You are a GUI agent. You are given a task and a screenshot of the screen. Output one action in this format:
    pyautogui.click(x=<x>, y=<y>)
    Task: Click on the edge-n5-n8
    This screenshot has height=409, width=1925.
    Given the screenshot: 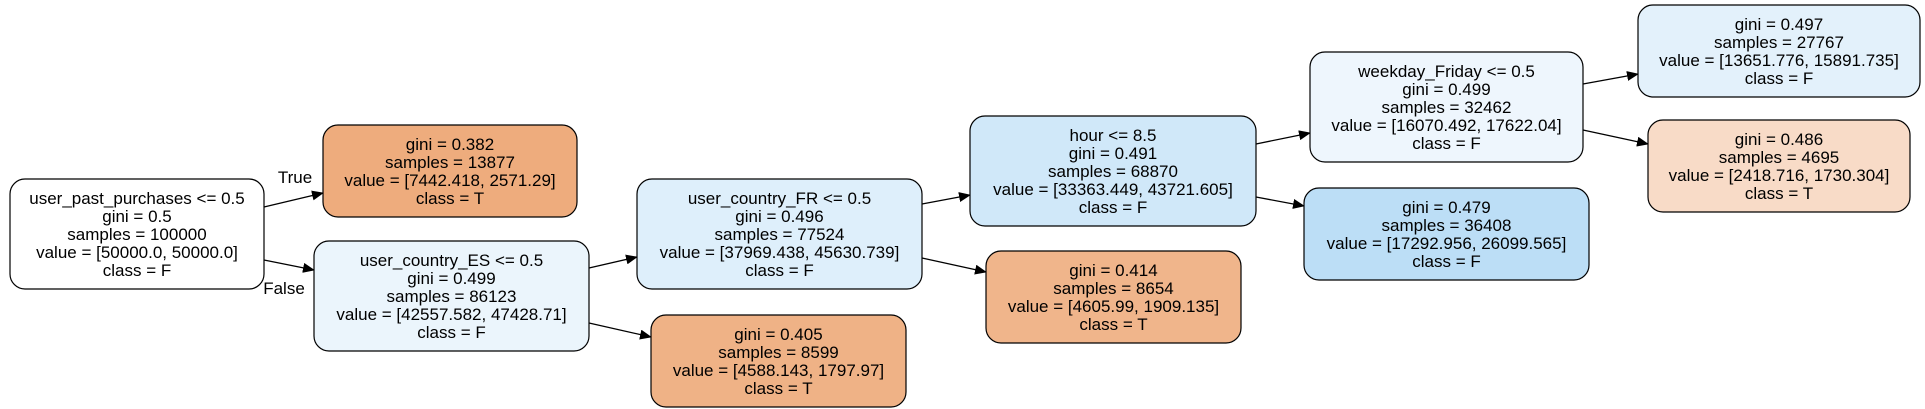 What is the action you would take?
    pyautogui.click(x=1280, y=202)
    